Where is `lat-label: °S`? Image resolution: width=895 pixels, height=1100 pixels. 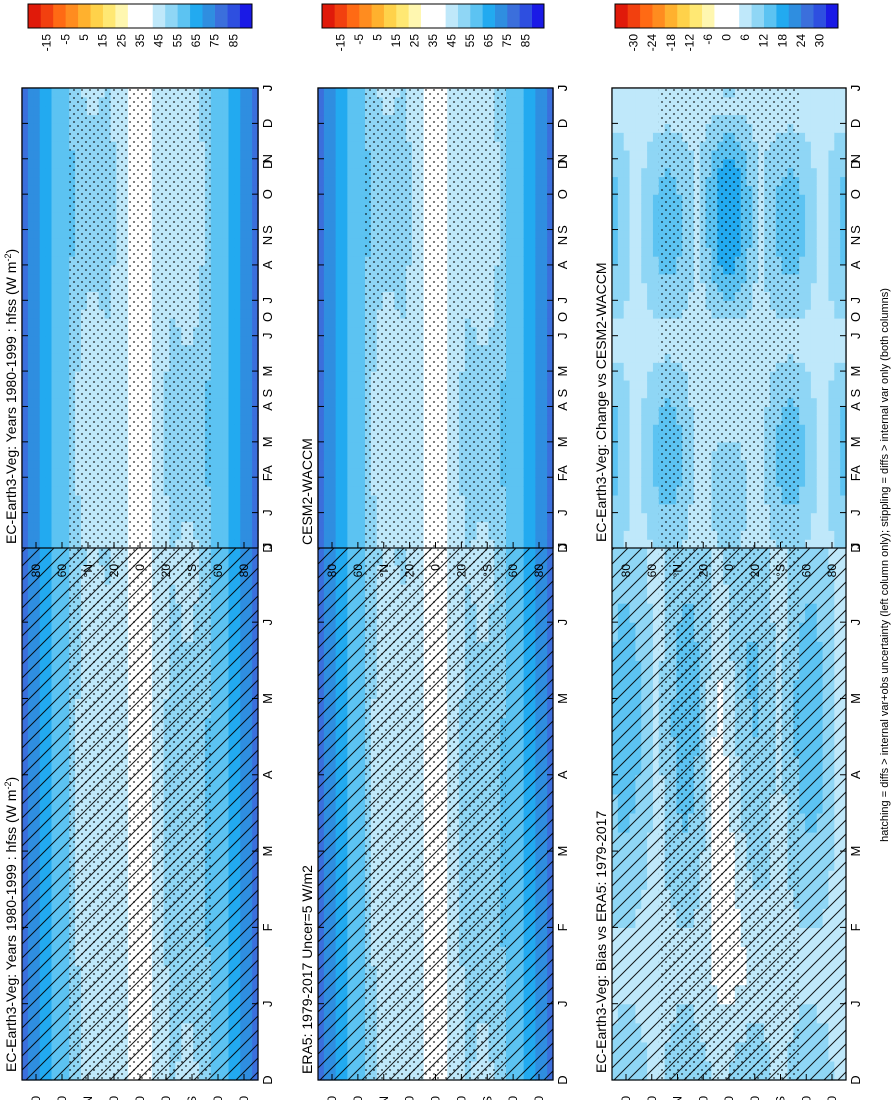
lat-label: °S is located at coordinates (192, 570).